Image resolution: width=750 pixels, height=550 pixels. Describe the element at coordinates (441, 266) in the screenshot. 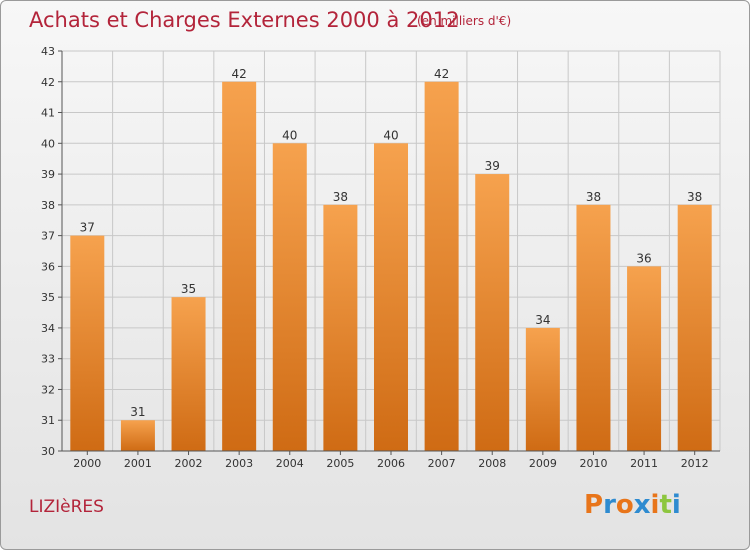

I see `bar-2007` at that location.